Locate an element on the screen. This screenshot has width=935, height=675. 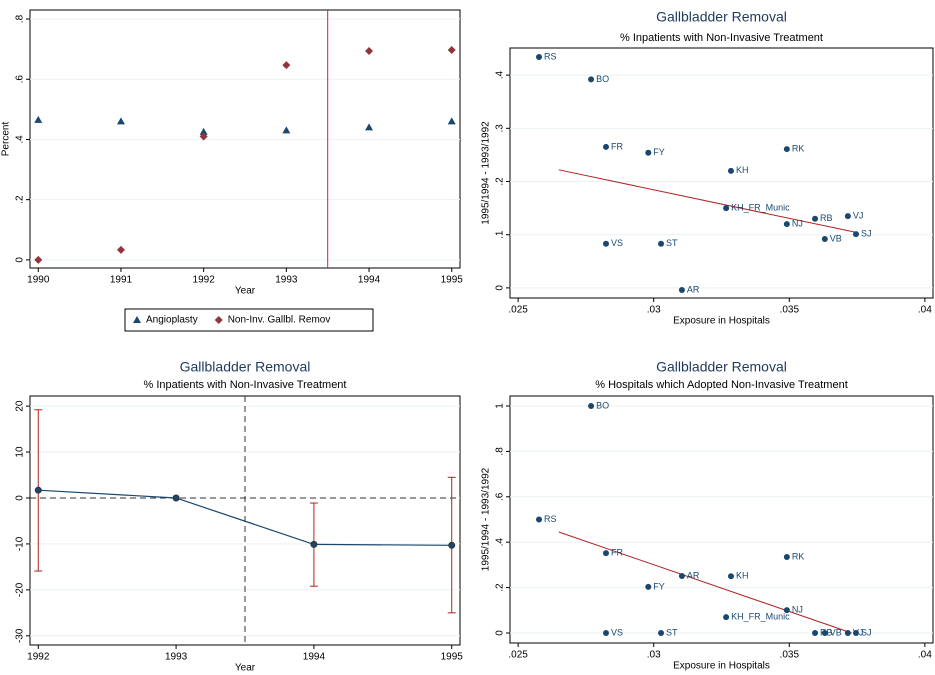
y-tick-label: -20 is located at coordinates (20, 589).